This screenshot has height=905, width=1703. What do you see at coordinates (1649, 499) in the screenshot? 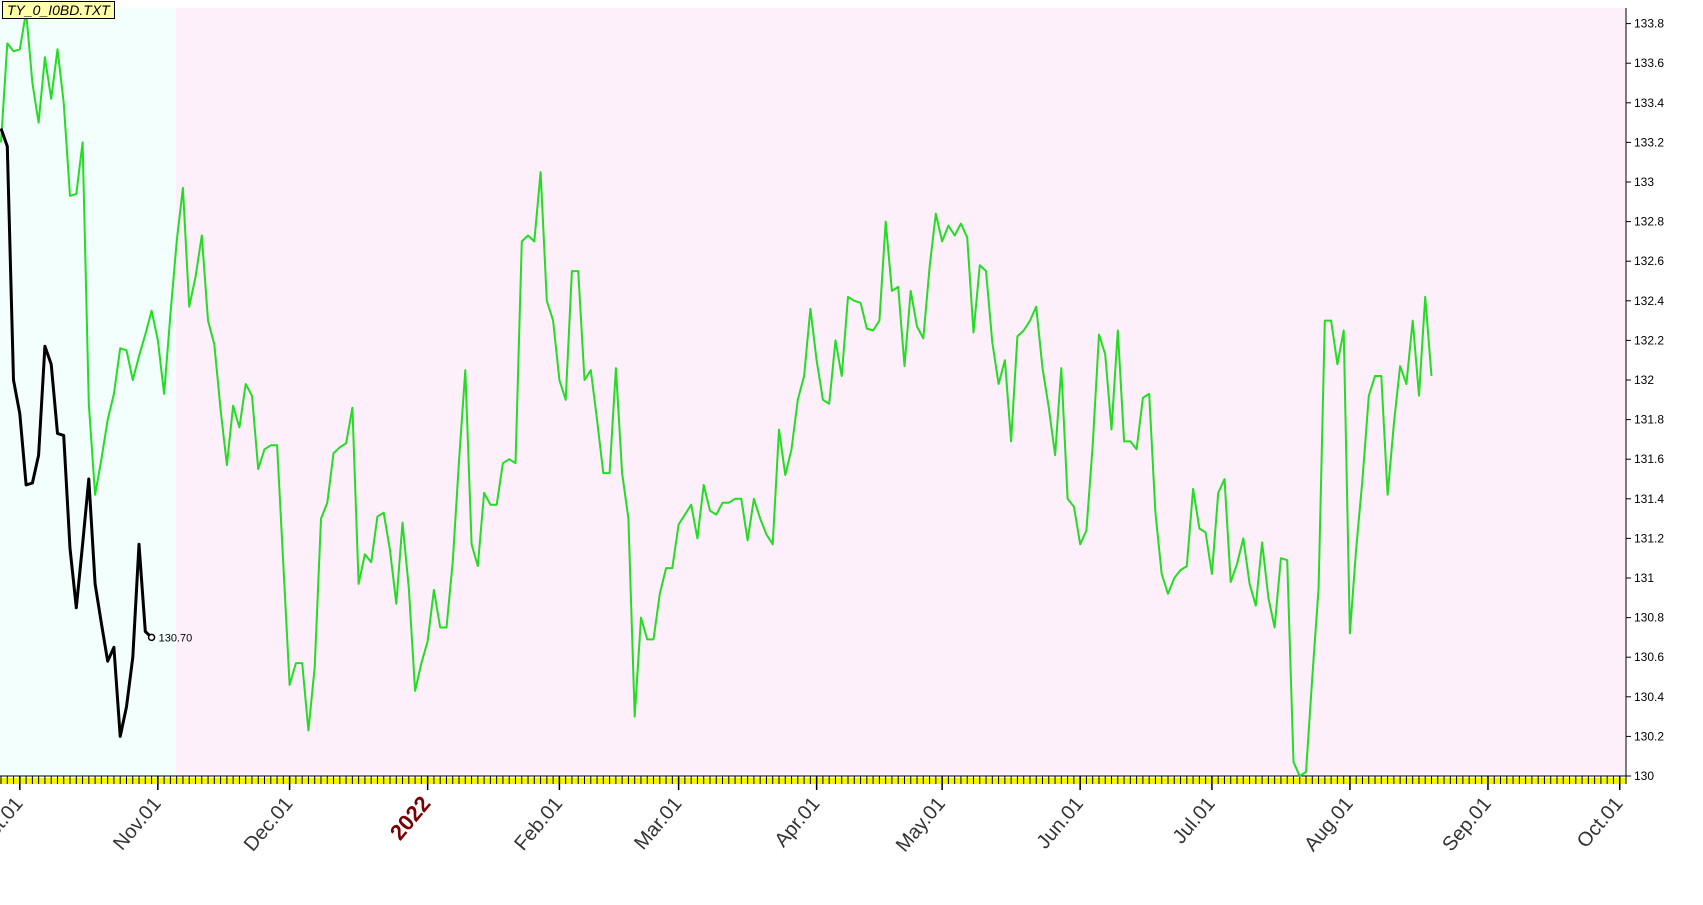
I see `y-tick-label: 131.4` at bounding box center [1649, 499].